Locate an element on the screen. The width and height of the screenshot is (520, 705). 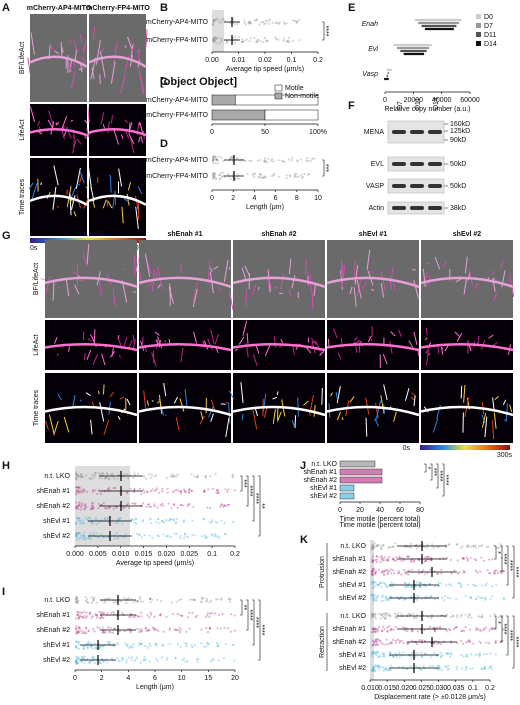
significance: **** is located at coordinates (445, 480).